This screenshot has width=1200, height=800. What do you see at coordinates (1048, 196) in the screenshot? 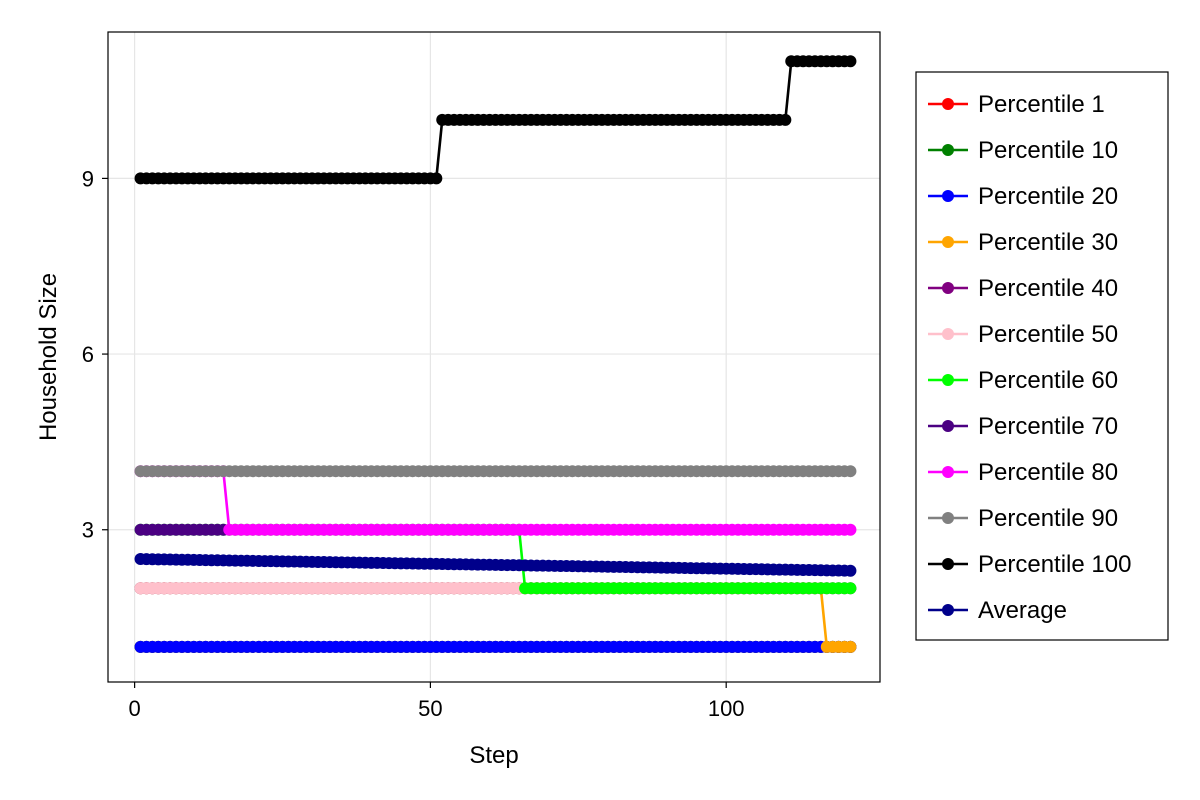
I see `legend-label: Percentile 20` at bounding box center [1048, 196].